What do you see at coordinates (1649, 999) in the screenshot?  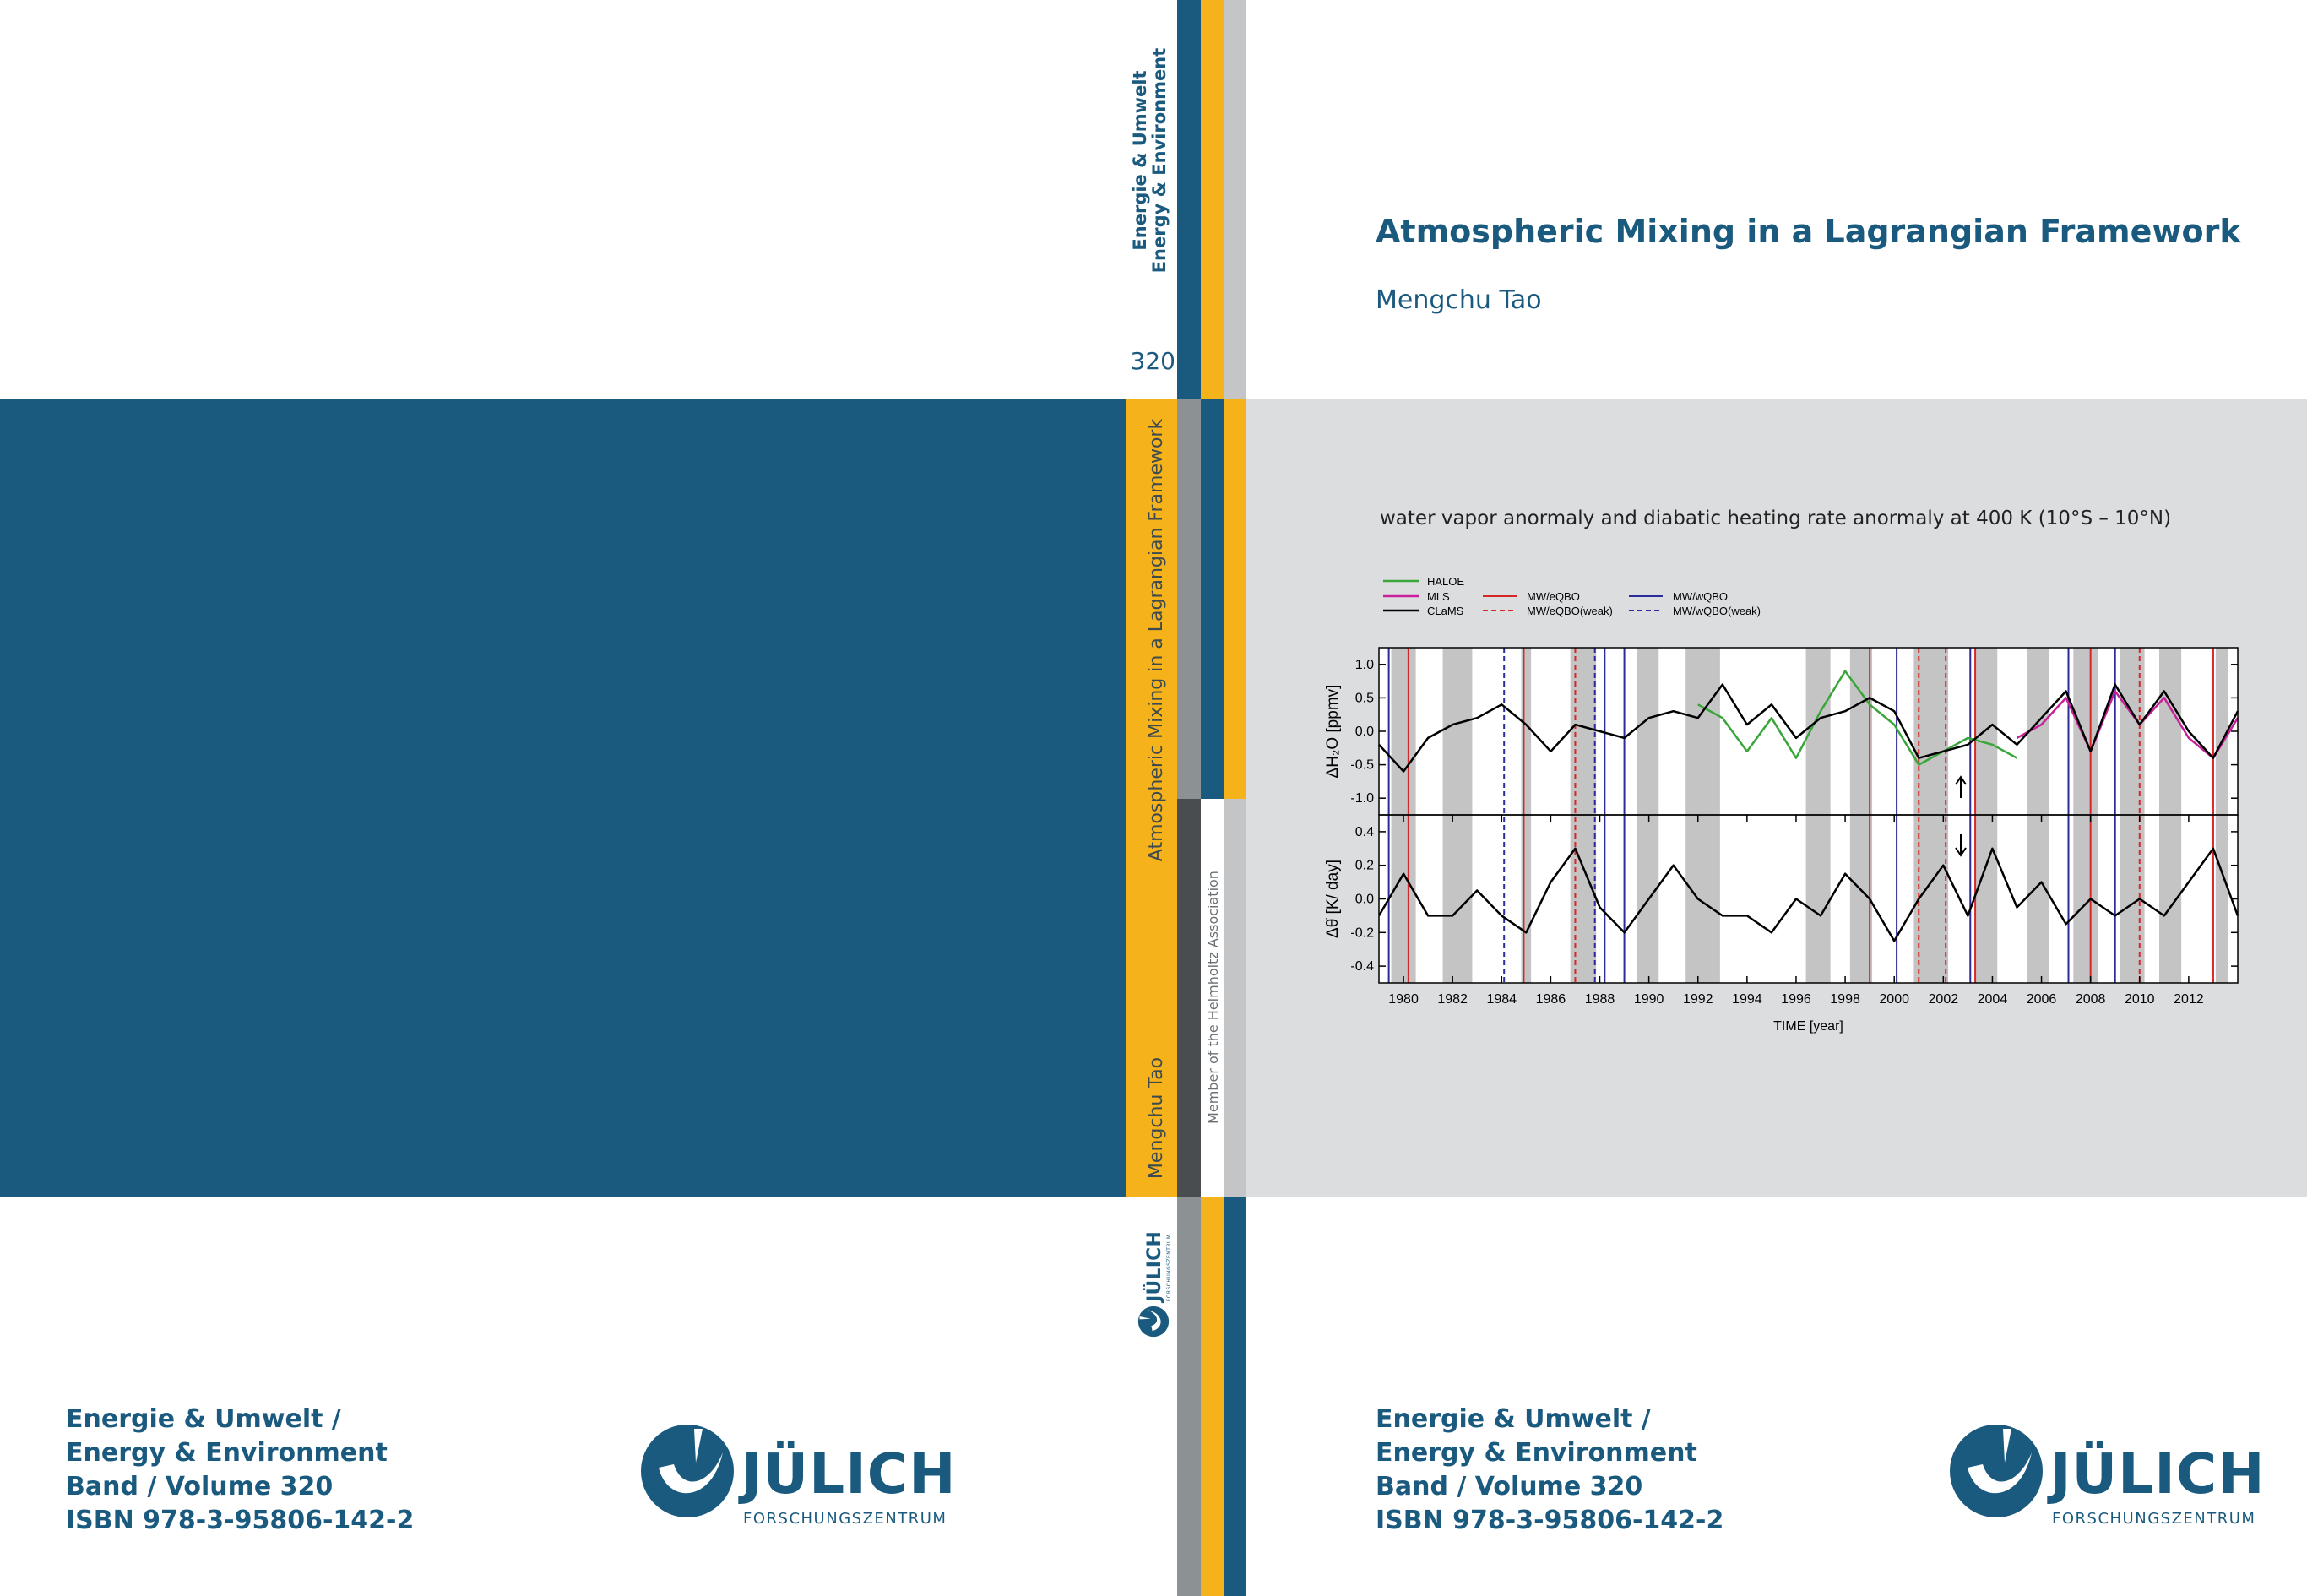 I see `x-tick-label: 1990` at bounding box center [1649, 999].